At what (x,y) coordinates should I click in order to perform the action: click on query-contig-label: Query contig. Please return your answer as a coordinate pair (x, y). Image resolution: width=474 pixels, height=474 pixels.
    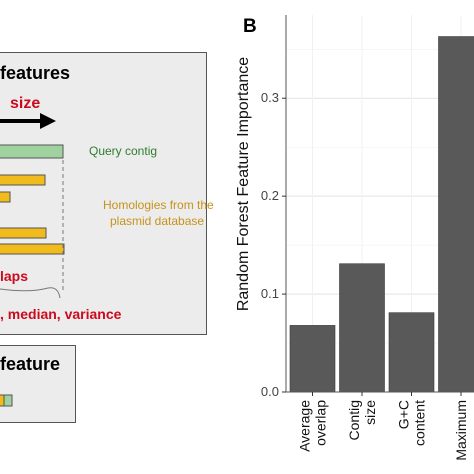
    Looking at the image, I should click on (123, 151).